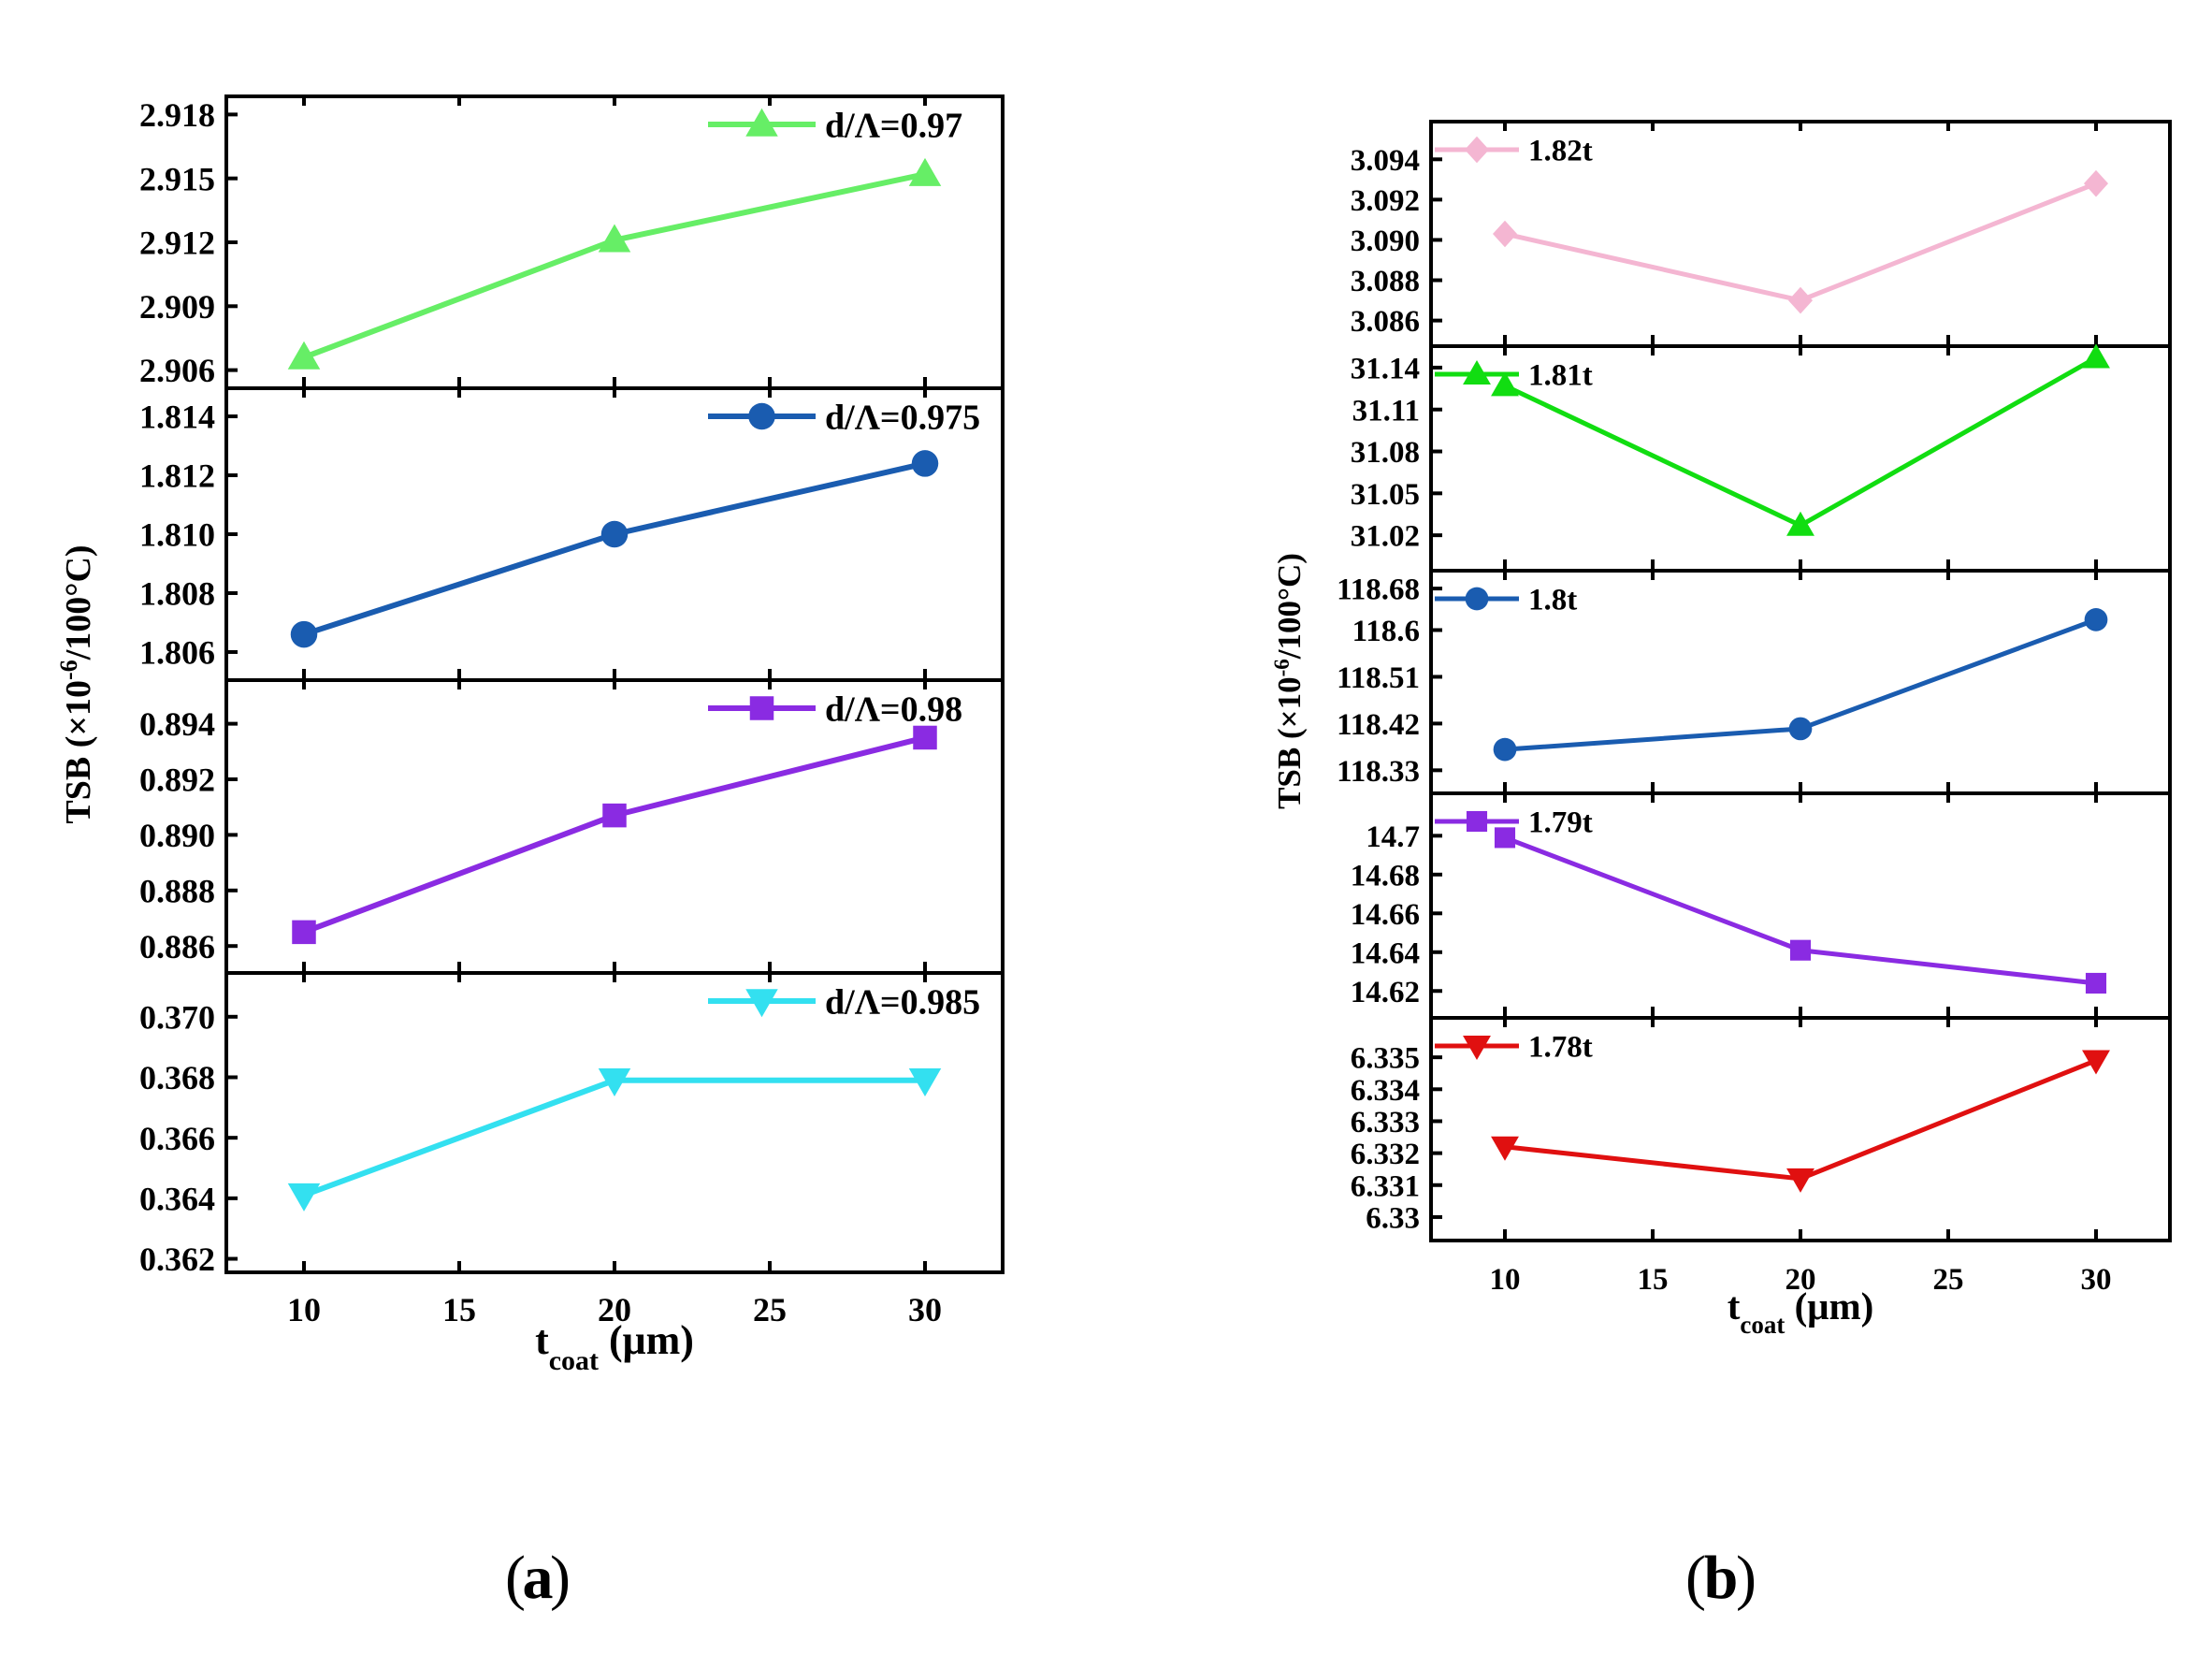 Image resolution: width=2212 pixels, height=1669 pixels. What do you see at coordinates (1385, 537) in the screenshot?
I see `y-tick-label: 31.02` at bounding box center [1385, 537].